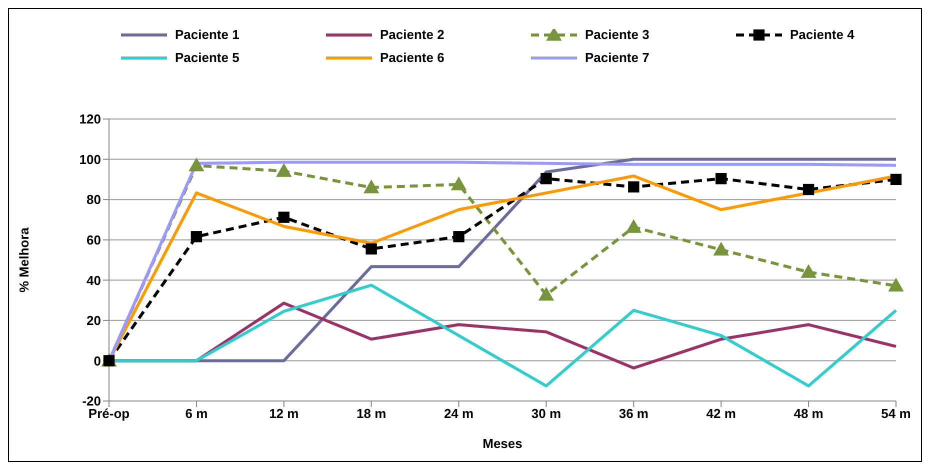 The image size is (931, 471). I want to click on y-tick-label: 60, so click(93, 240).